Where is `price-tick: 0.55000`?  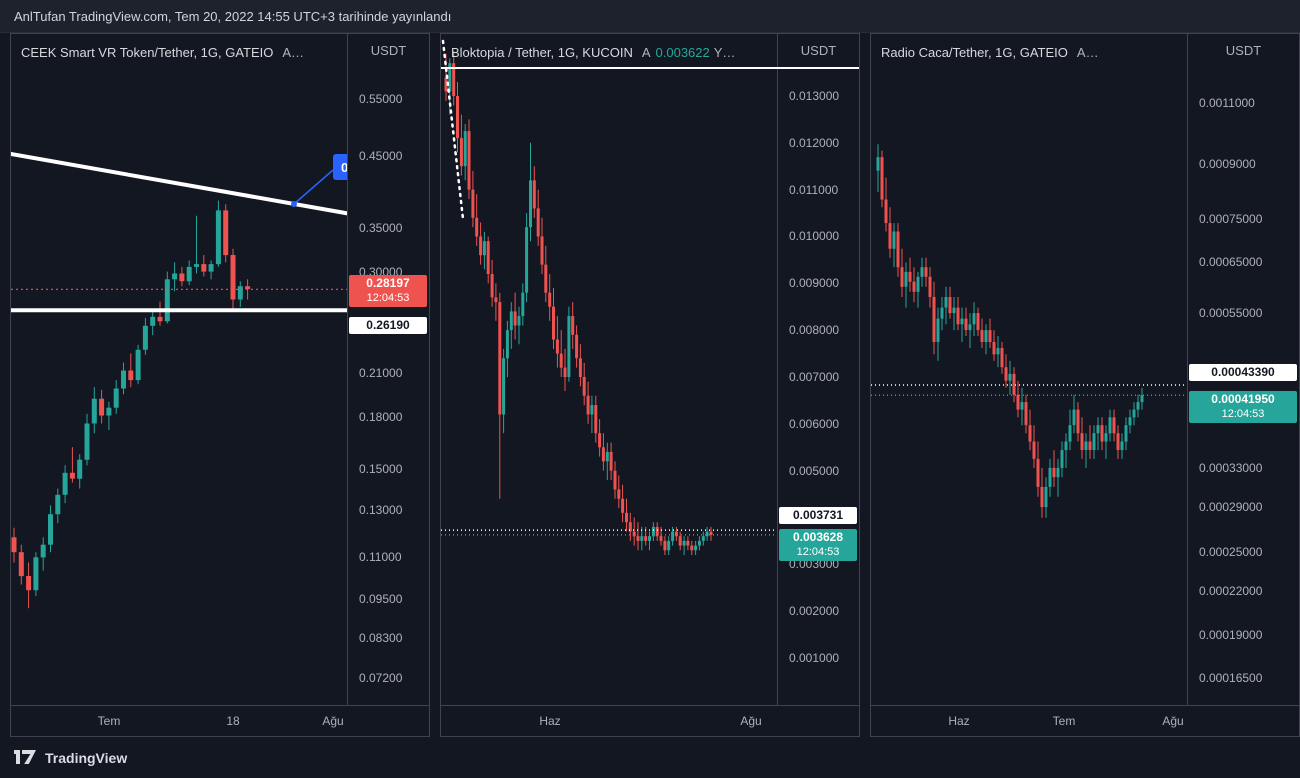
price-tick: 0.55000 is located at coordinates (381, 99).